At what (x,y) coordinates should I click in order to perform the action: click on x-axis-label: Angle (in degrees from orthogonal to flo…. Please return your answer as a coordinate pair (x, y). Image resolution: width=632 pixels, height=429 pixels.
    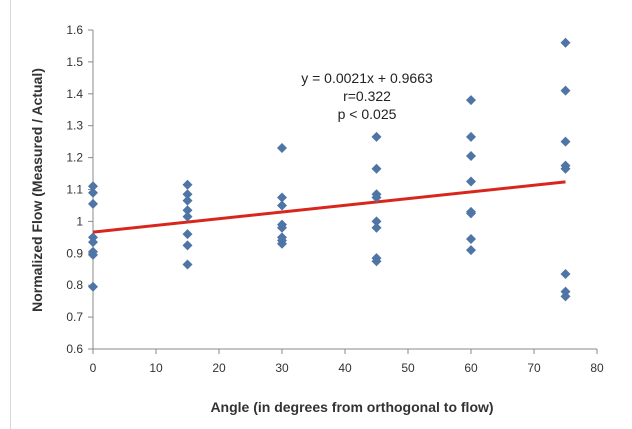
    Looking at the image, I should click on (351, 407).